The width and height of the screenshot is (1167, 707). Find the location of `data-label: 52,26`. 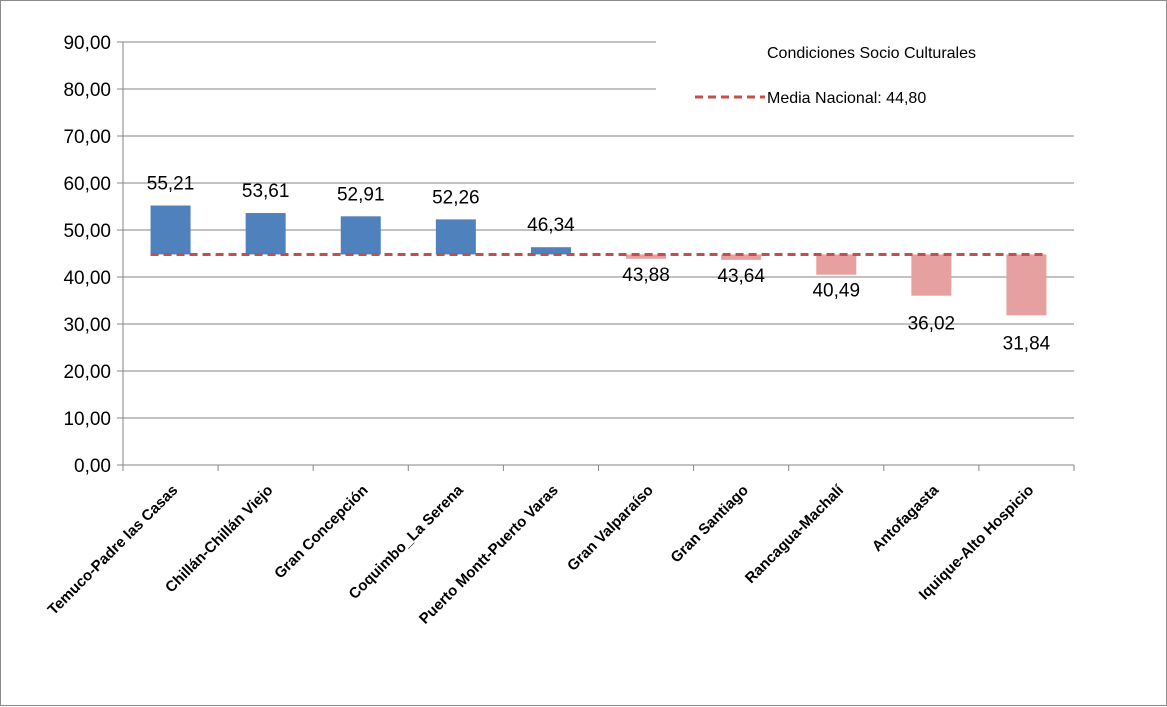

data-label: 52,26 is located at coordinates (456, 197).